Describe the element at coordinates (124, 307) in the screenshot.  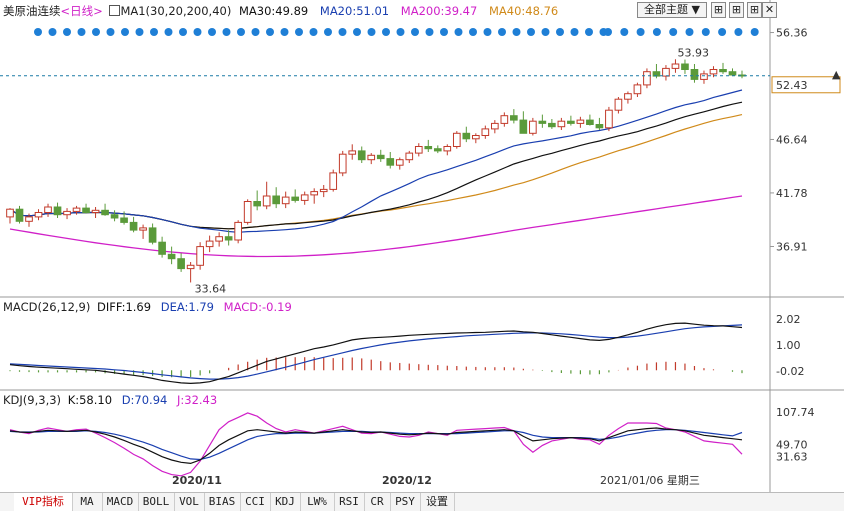
I see `diff-value: DIFF:1.69` at that location.